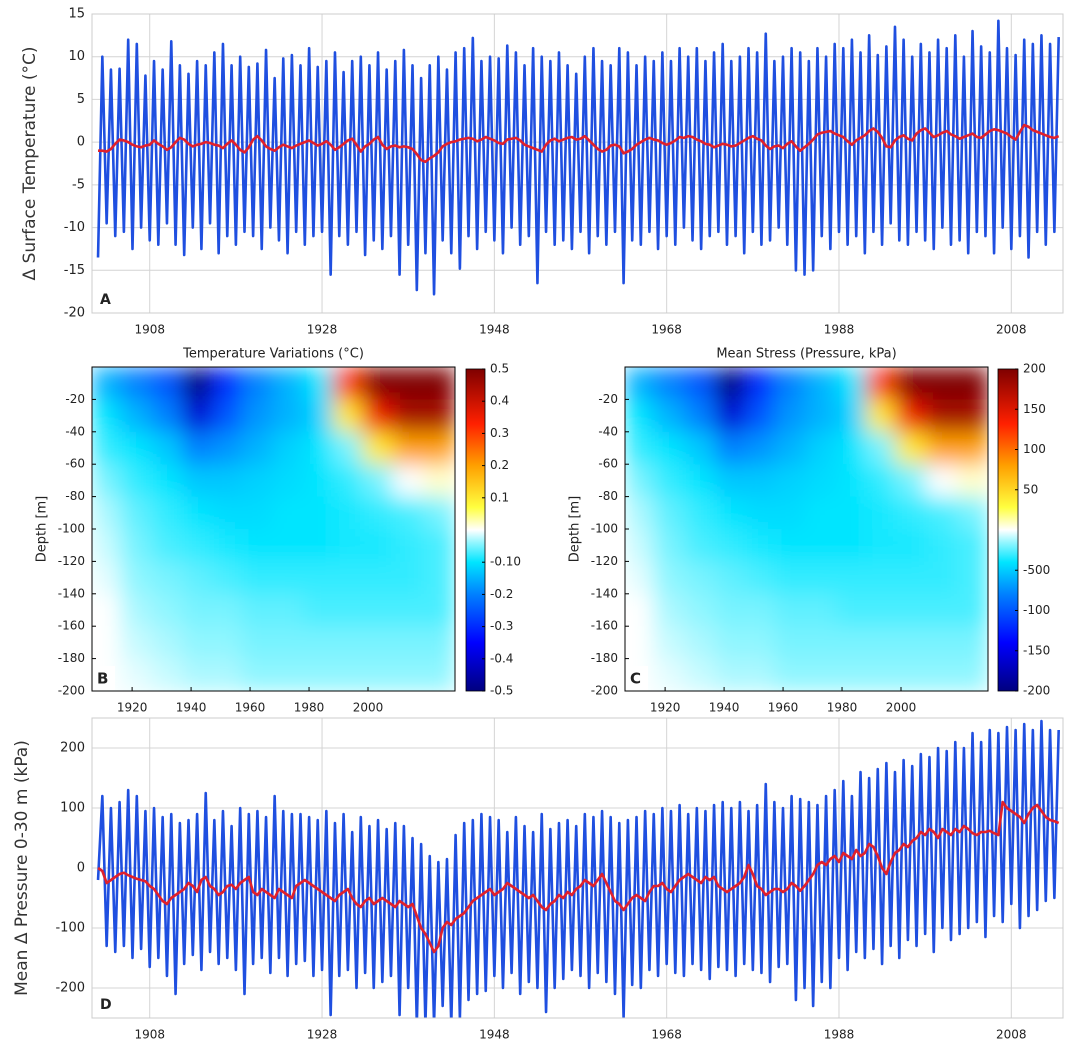 The height and width of the screenshot is (1049, 1074). Describe the element at coordinates (839, 330) in the screenshot. I see `x-tick-label: 1988` at that location.